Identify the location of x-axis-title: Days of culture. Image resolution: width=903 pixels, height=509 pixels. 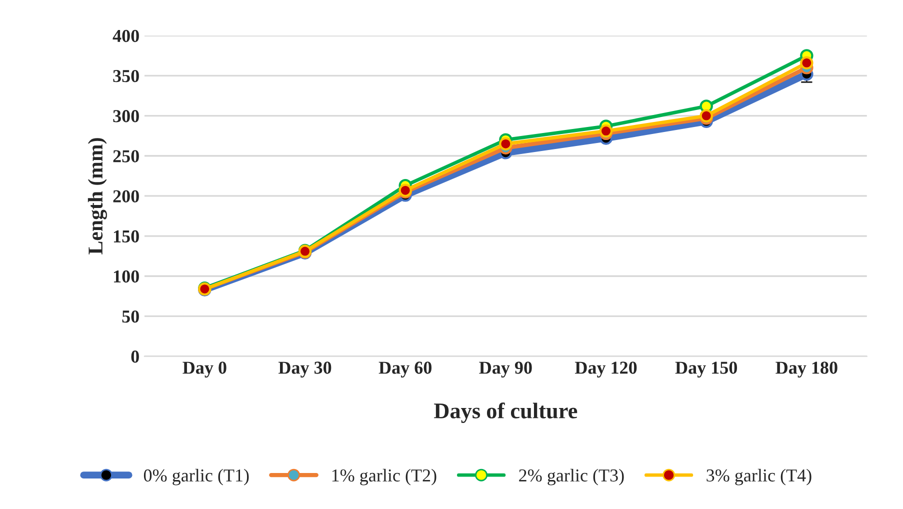
(506, 412).